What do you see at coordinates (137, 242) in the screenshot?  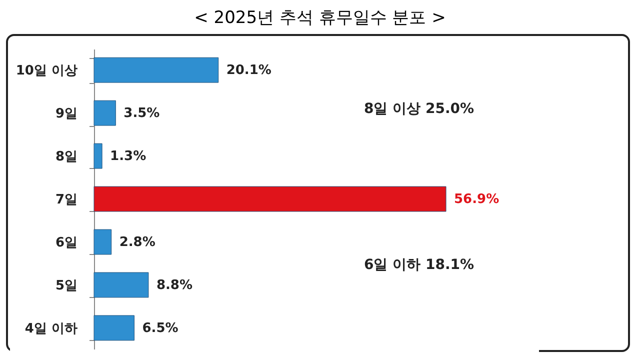 I see `data-label: 2.8%` at bounding box center [137, 242].